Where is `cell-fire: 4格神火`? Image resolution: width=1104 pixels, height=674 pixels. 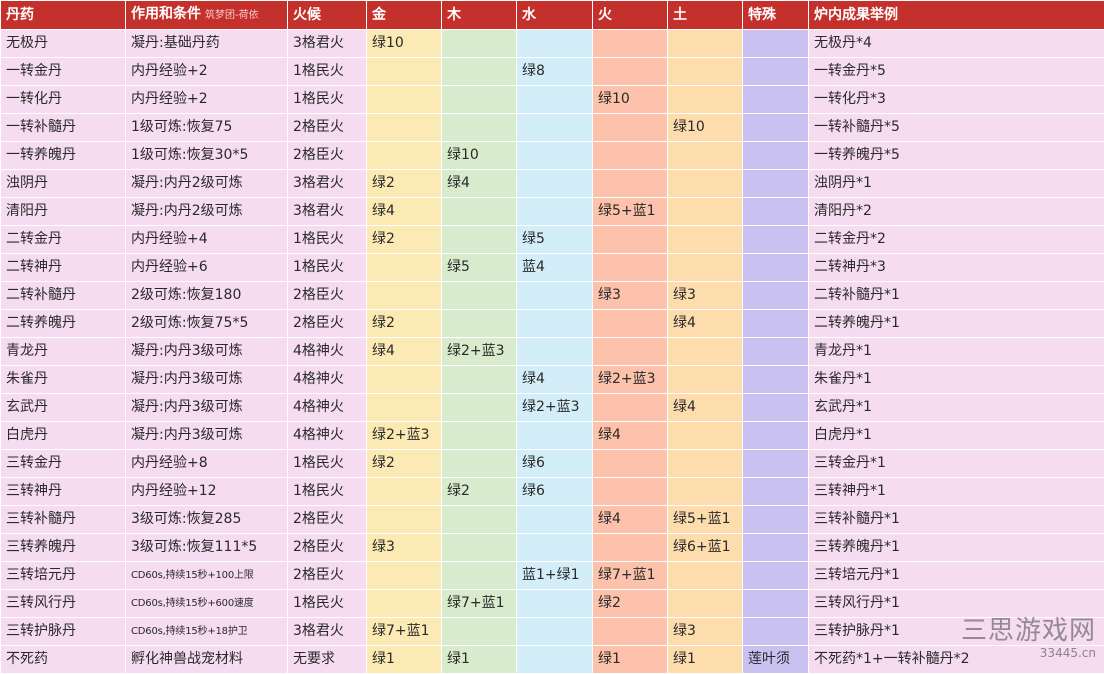 cell-fire: 4格神火 is located at coordinates (327, 352).